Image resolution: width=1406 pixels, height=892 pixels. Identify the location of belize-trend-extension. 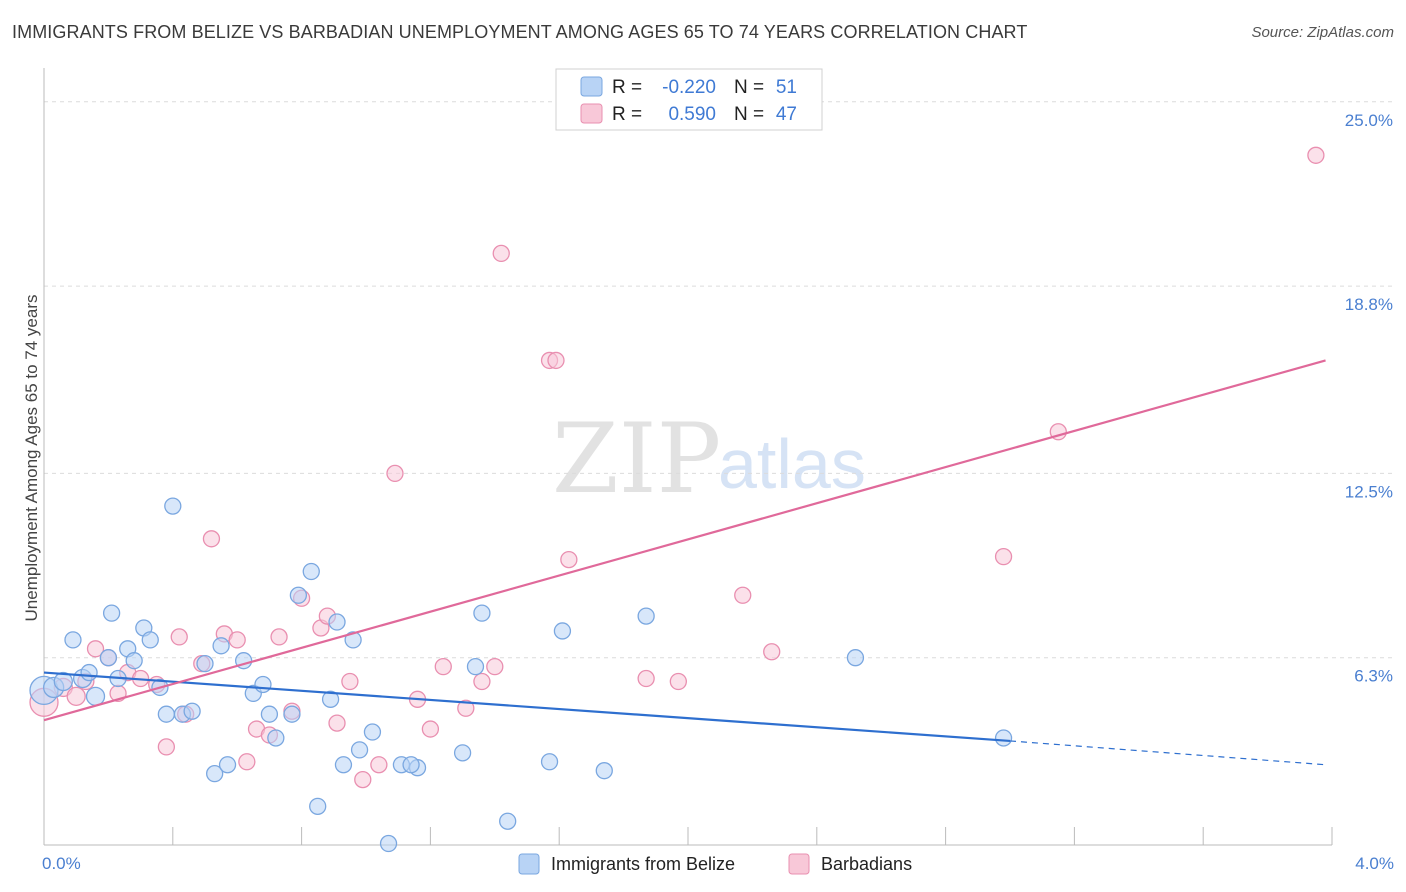
(1167, 753).